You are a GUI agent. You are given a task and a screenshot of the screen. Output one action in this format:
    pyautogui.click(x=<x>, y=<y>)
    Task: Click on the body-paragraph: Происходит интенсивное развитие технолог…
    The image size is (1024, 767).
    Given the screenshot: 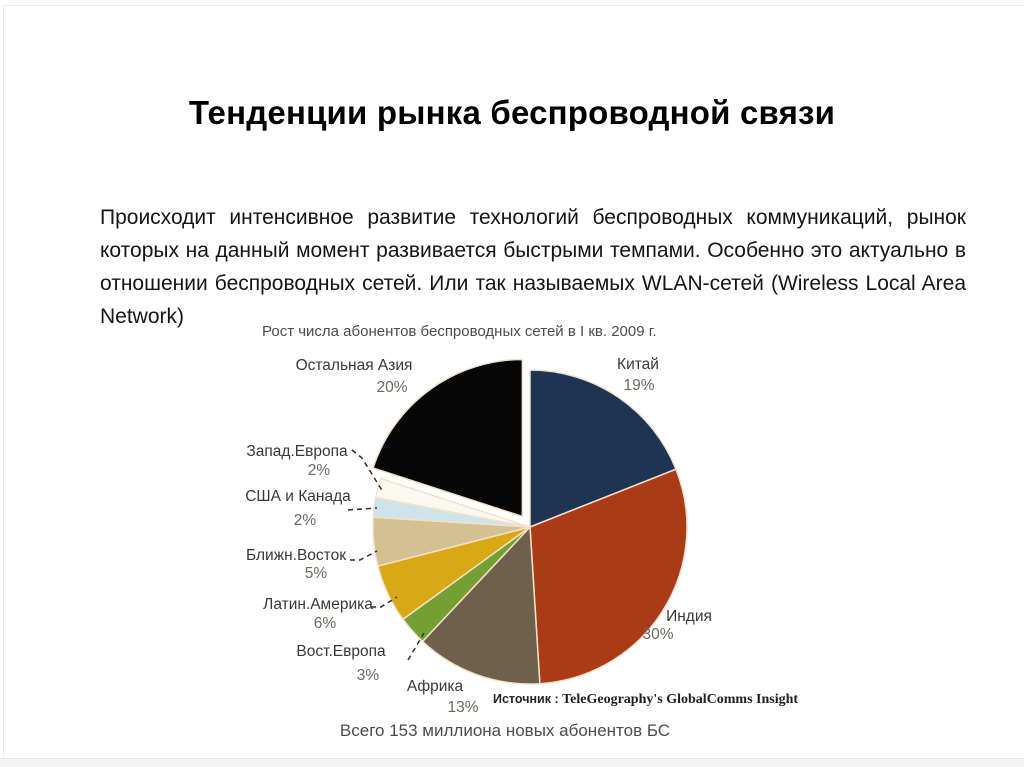 What is the action you would take?
    pyautogui.click(x=533, y=267)
    